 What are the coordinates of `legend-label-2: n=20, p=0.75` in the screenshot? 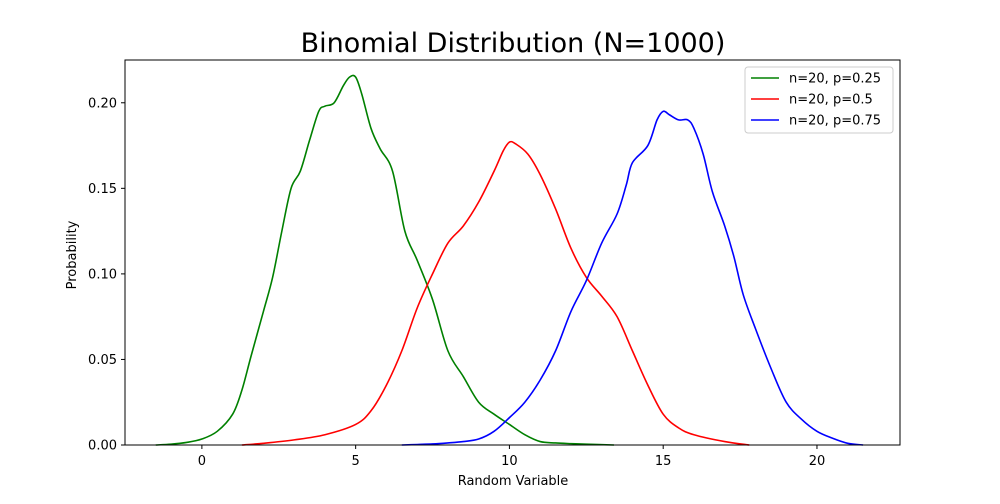 It's located at (835, 121).